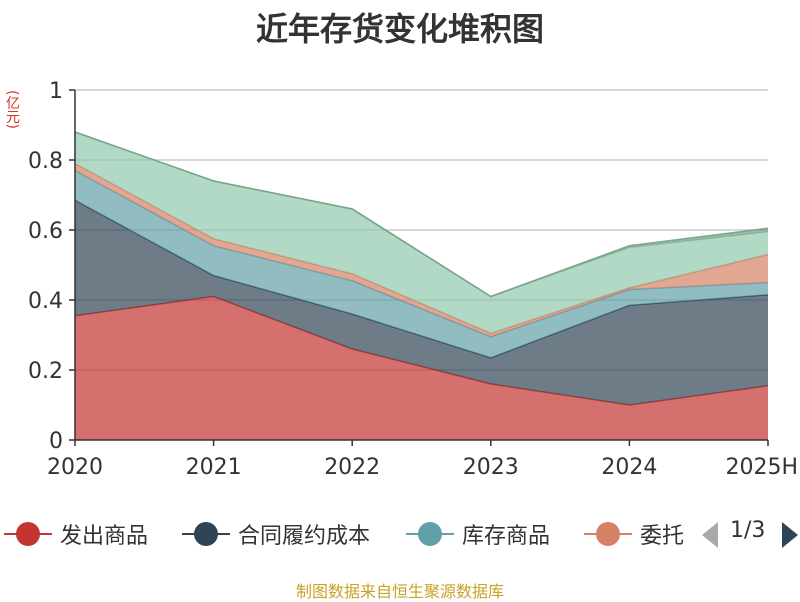 This screenshot has height=602, width=800. What do you see at coordinates (506, 536) in the screenshot?
I see `legend-item-label: 库存商品` at bounding box center [506, 536].